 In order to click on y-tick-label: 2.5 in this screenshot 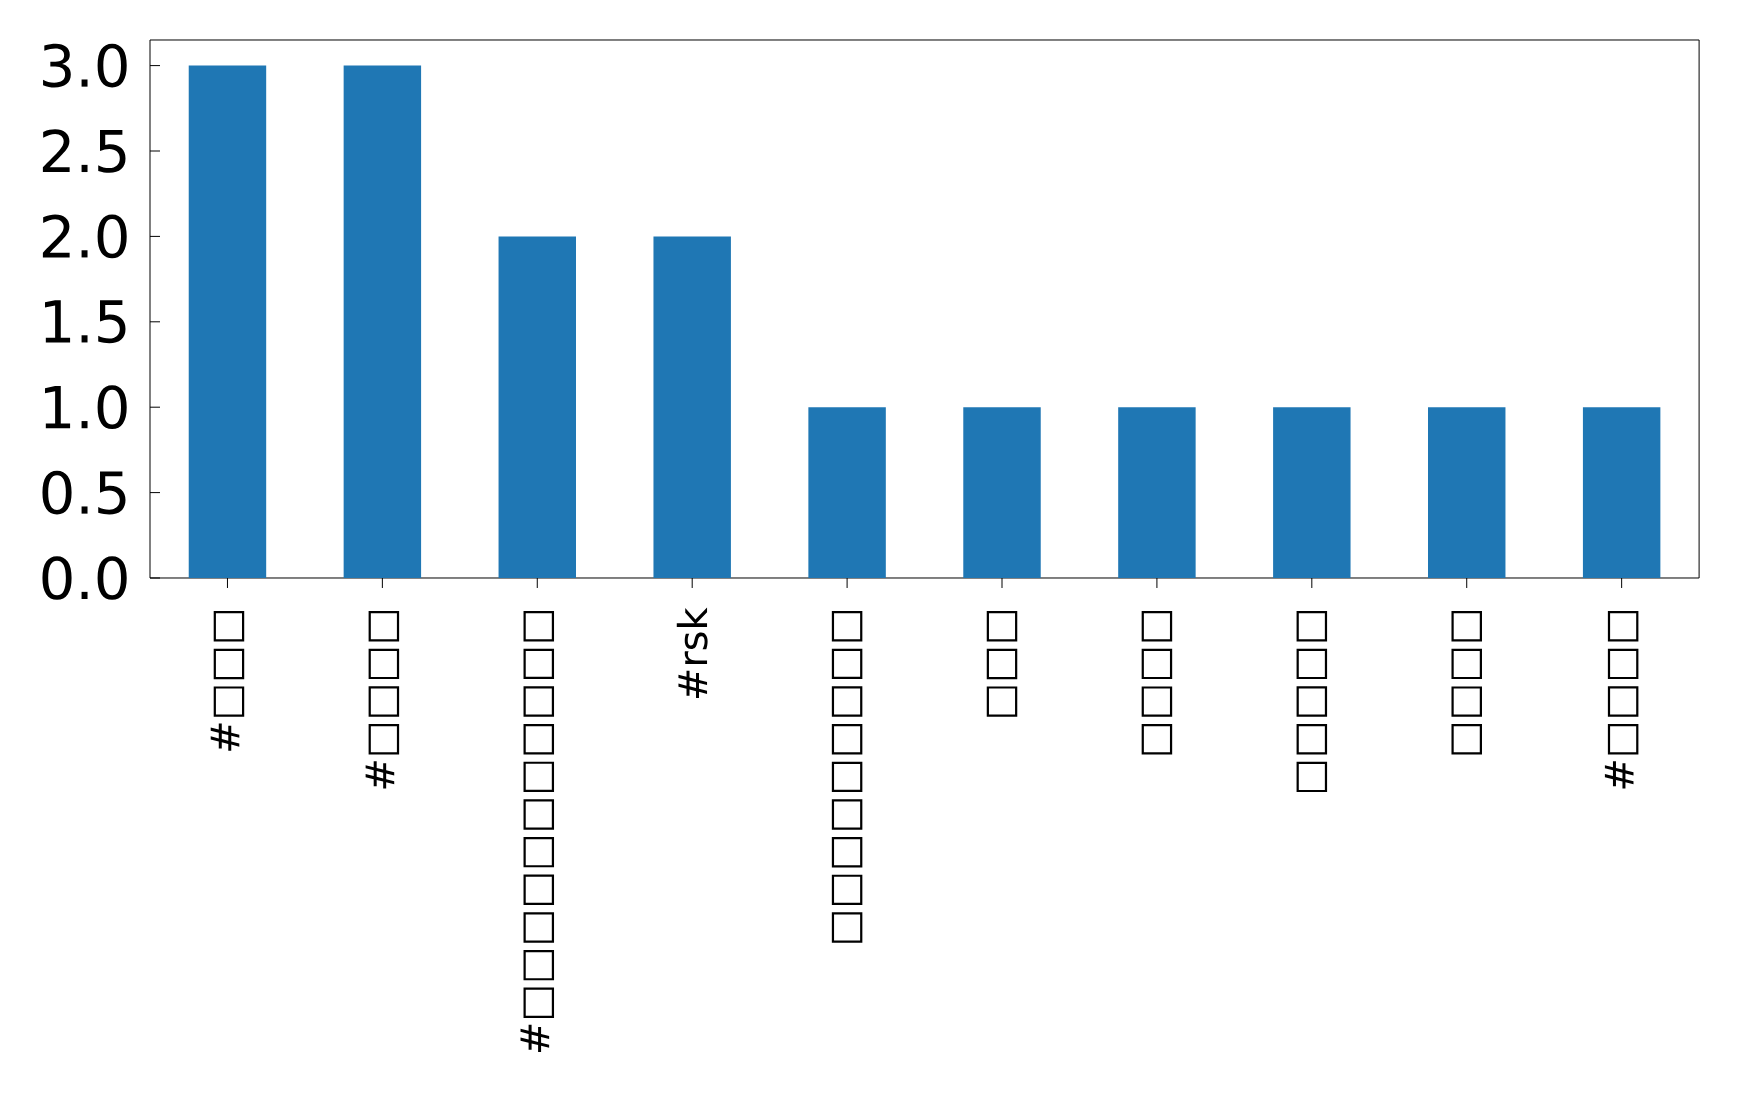, I will do `click(84, 151)`.